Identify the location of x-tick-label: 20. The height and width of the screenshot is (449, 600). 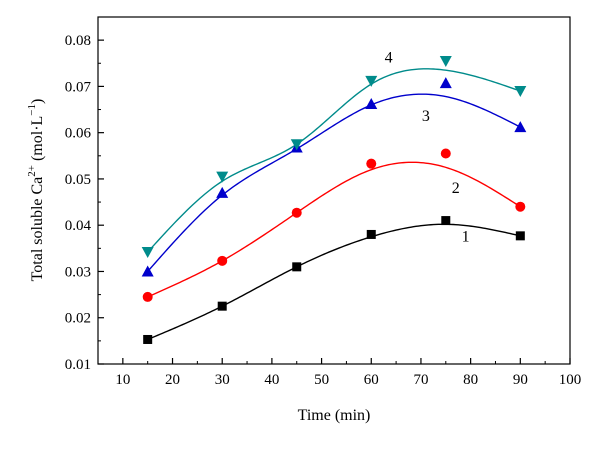
(172, 380).